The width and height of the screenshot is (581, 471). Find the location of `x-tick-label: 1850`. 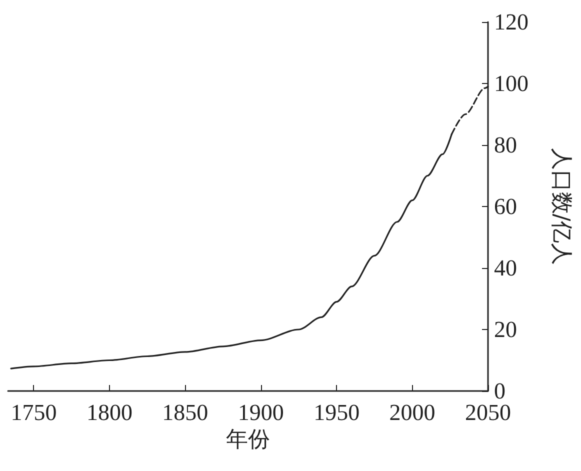

x-tick-label: 1850 is located at coordinates (185, 412).